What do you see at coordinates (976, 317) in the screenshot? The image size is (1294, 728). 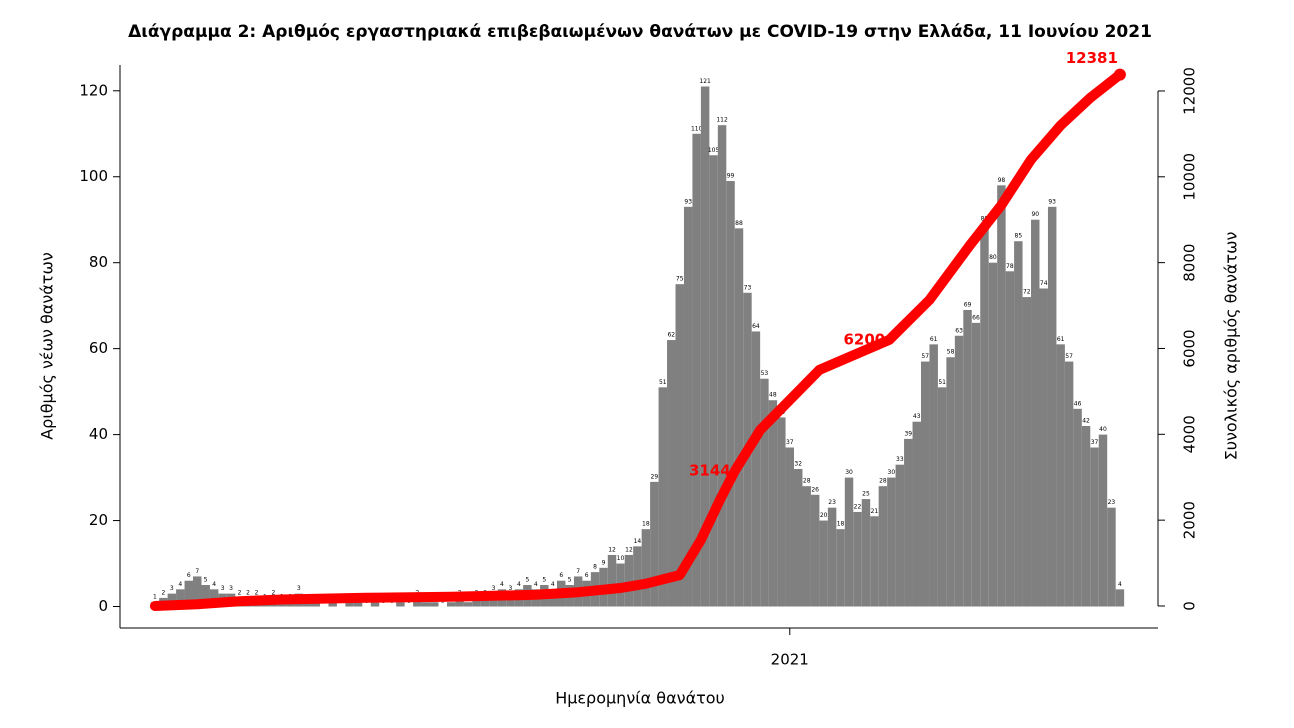 I see `bar-value-label: 66` at bounding box center [976, 317].